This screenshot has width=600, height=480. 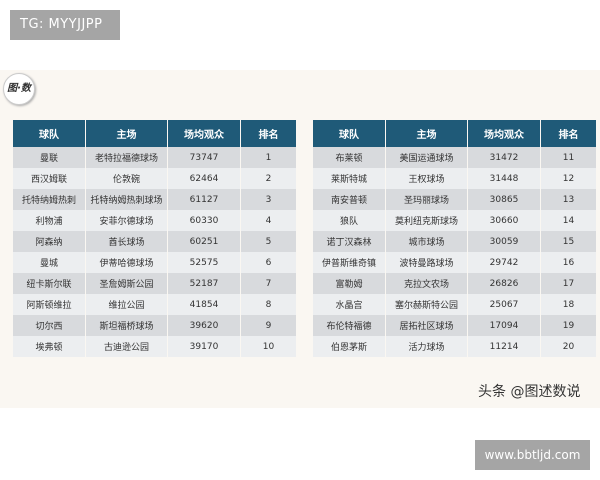 What do you see at coordinates (504, 346) in the screenshot?
I see `cell-attendance: 11214` at bounding box center [504, 346].